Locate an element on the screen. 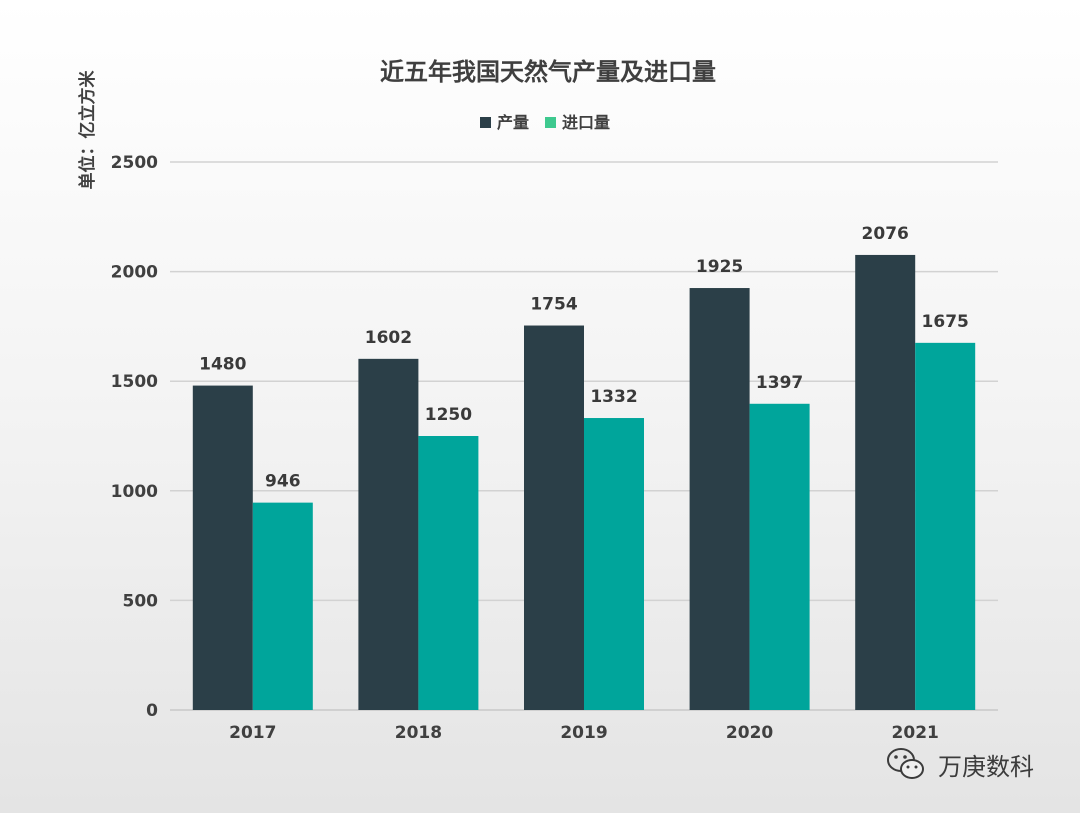 Image resolution: width=1080 pixels, height=813 pixels. chart-title: 近五年我国天然气产量及进口量 is located at coordinates (548, 72).